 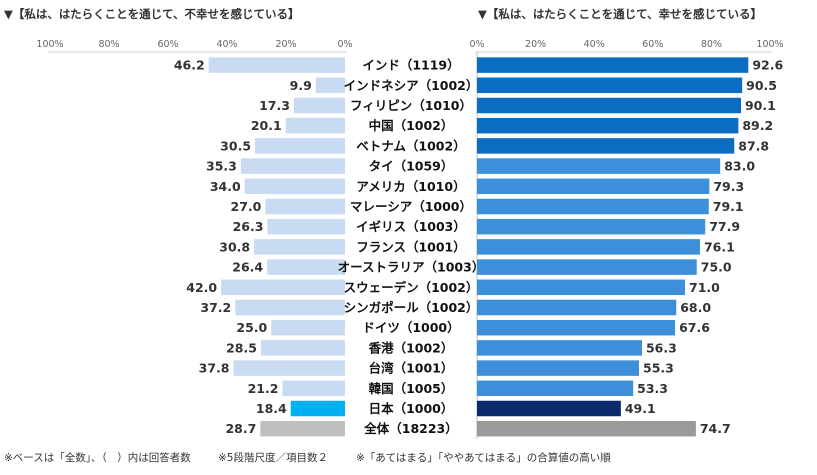 I want to click on right-value-label: 83.0, so click(x=739, y=166).